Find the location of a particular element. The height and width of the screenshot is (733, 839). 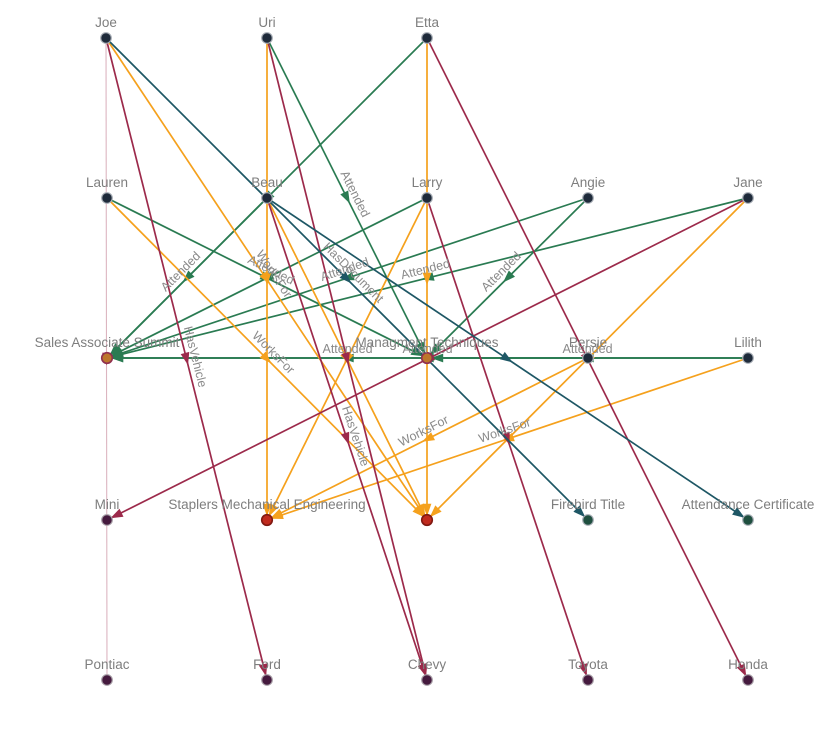

node-group-etta is located at coordinates (427, 38).